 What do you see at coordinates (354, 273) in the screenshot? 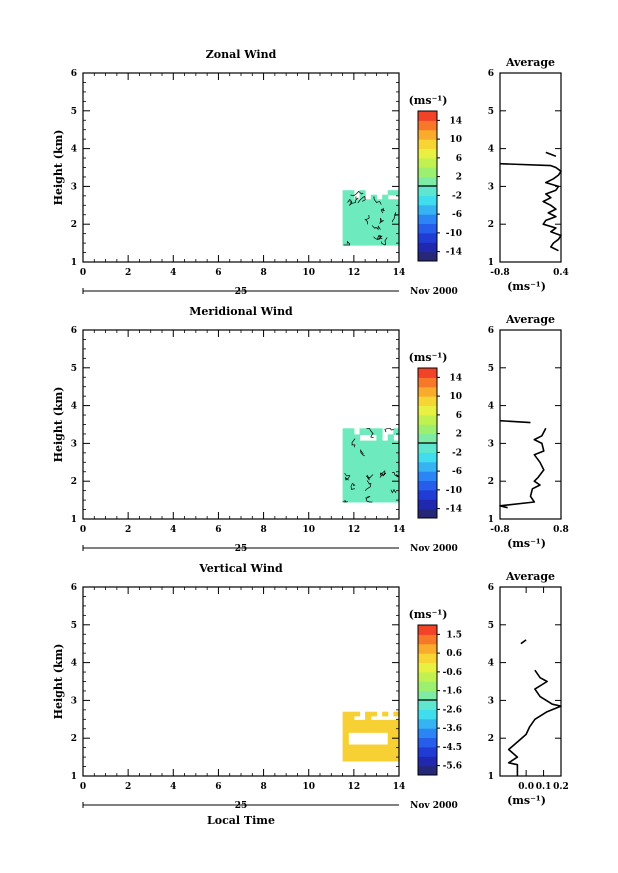
I see `x-tick-label: 12` at bounding box center [354, 273].